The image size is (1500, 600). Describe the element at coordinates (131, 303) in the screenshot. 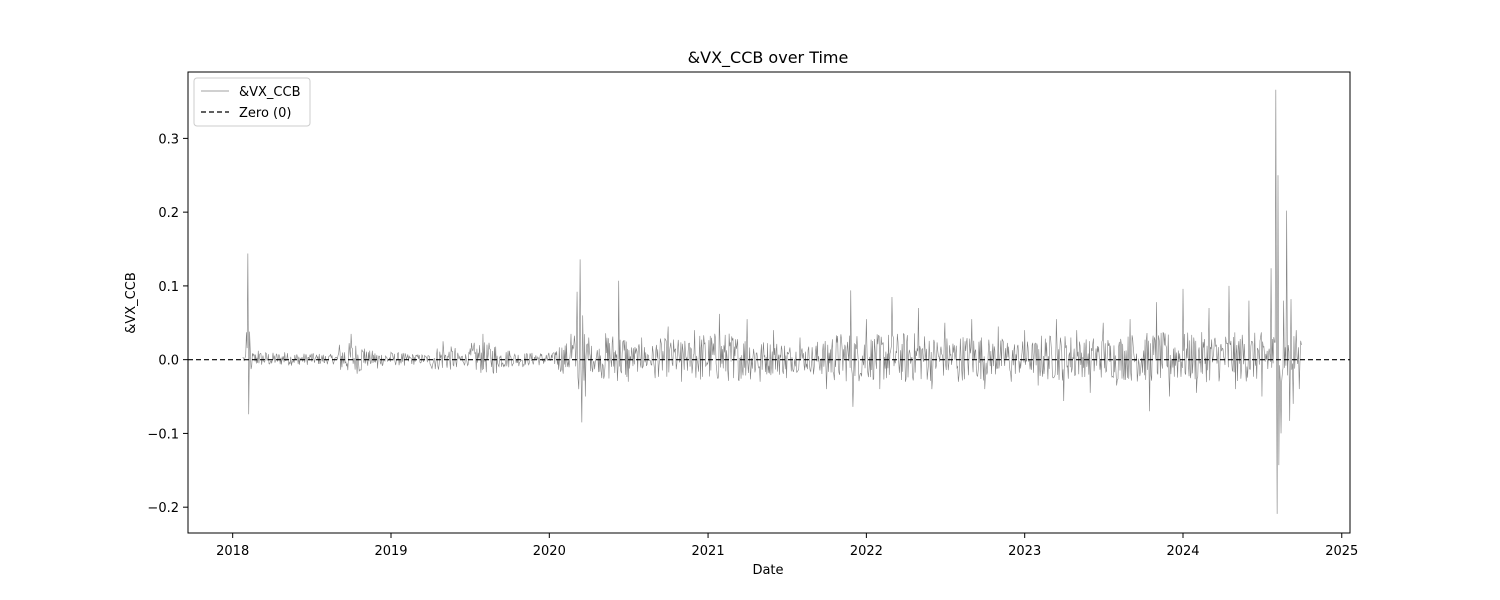

I see `y-axis-label: &VX_CCB` at that location.